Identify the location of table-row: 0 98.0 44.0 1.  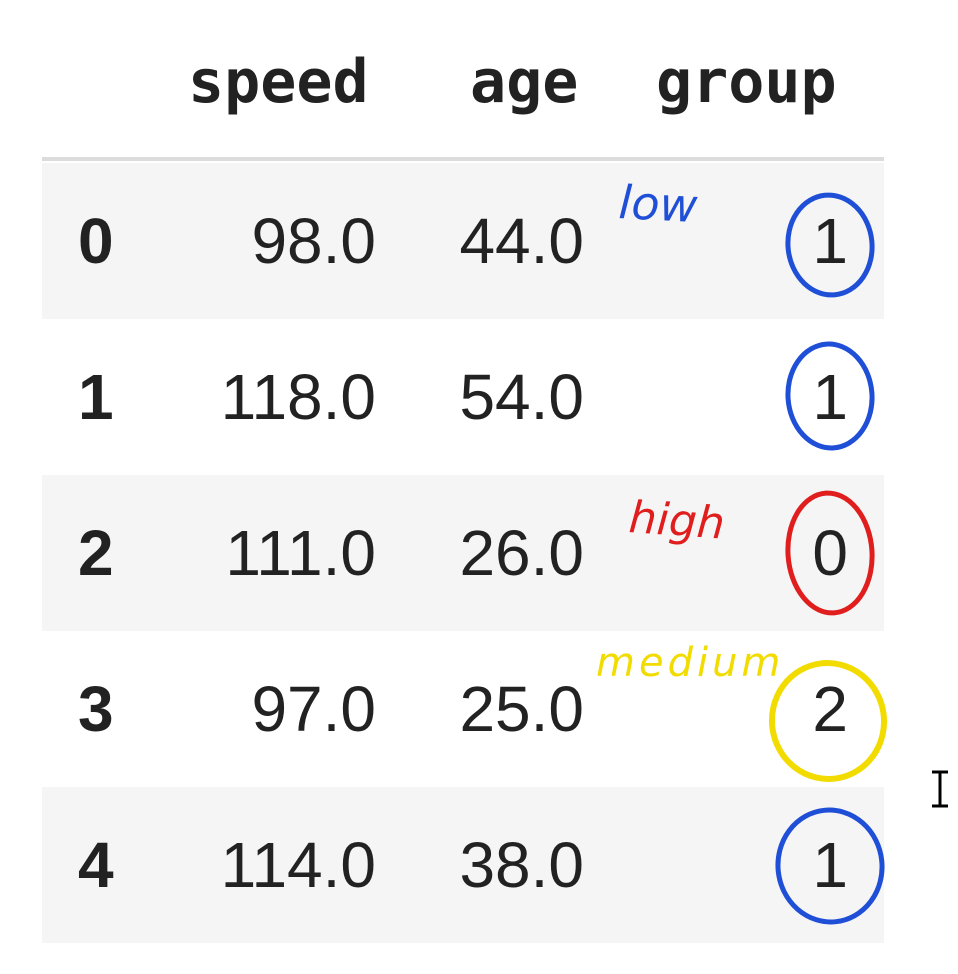
(463, 241).